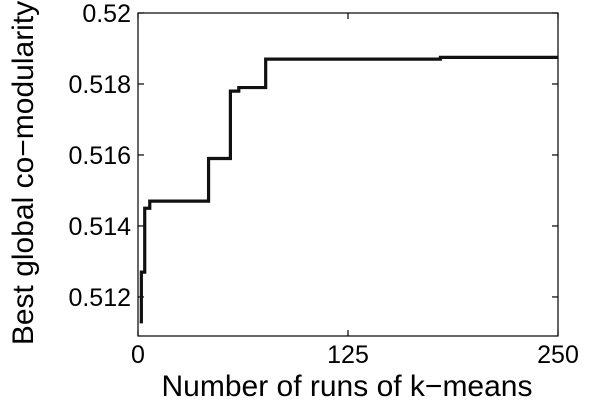 The image size is (597, 403). Describe the element at coordinates (99, 85) in the screenshot. I see `y-tick-label: 0.518` at that location.